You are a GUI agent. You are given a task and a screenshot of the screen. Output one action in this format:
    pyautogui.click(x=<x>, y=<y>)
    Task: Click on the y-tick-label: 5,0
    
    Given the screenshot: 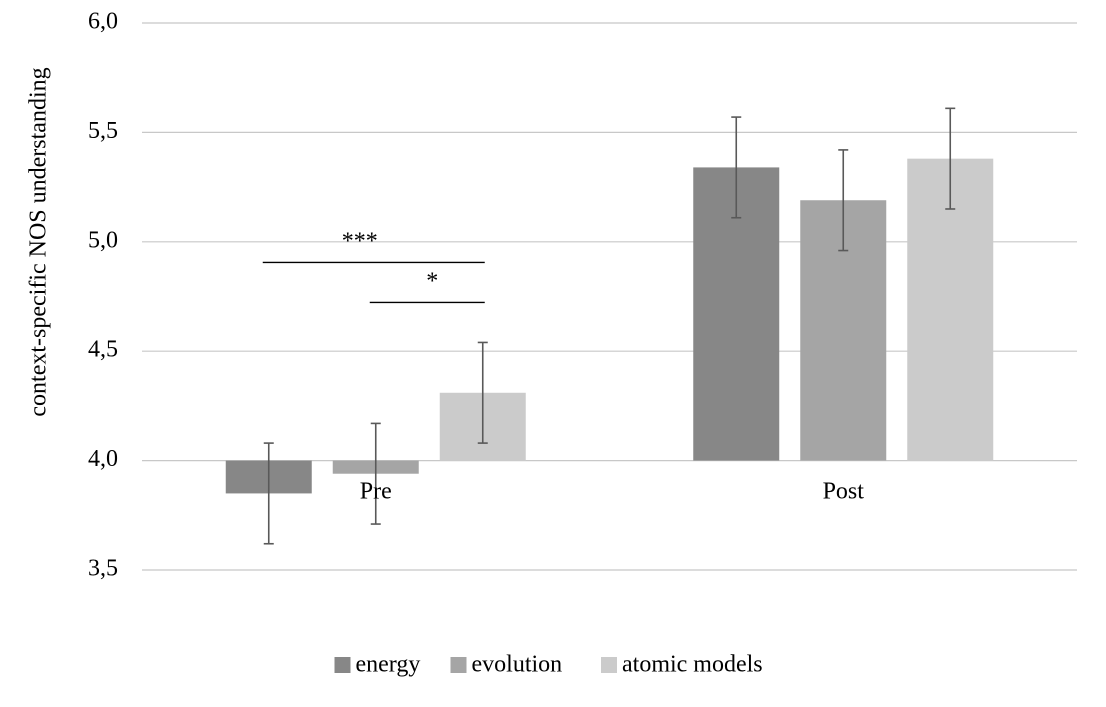 What is the action you would take?
    pyautogui.click(x=103, y=240)
    